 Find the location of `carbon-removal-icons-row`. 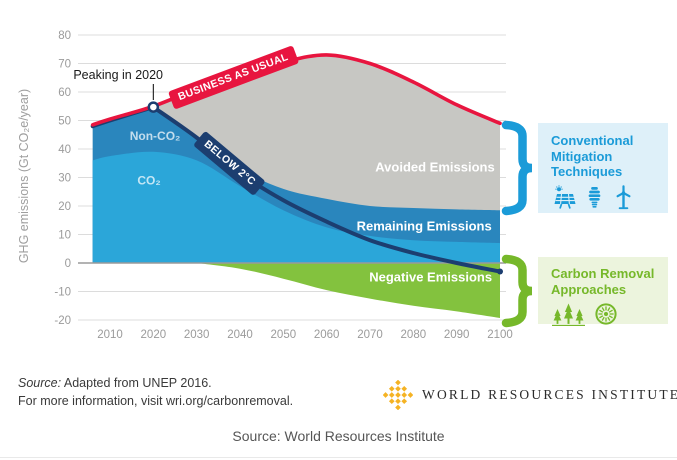

carbon-removal-icons-row is located at coordinates (606, 314).